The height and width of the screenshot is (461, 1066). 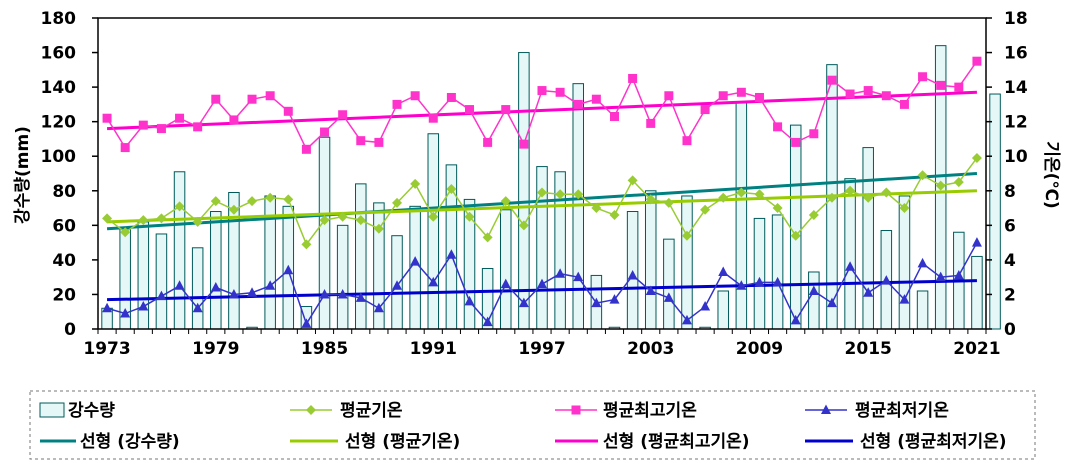 I want to click on point-min-temp-1991, so click(x=433, y=281).